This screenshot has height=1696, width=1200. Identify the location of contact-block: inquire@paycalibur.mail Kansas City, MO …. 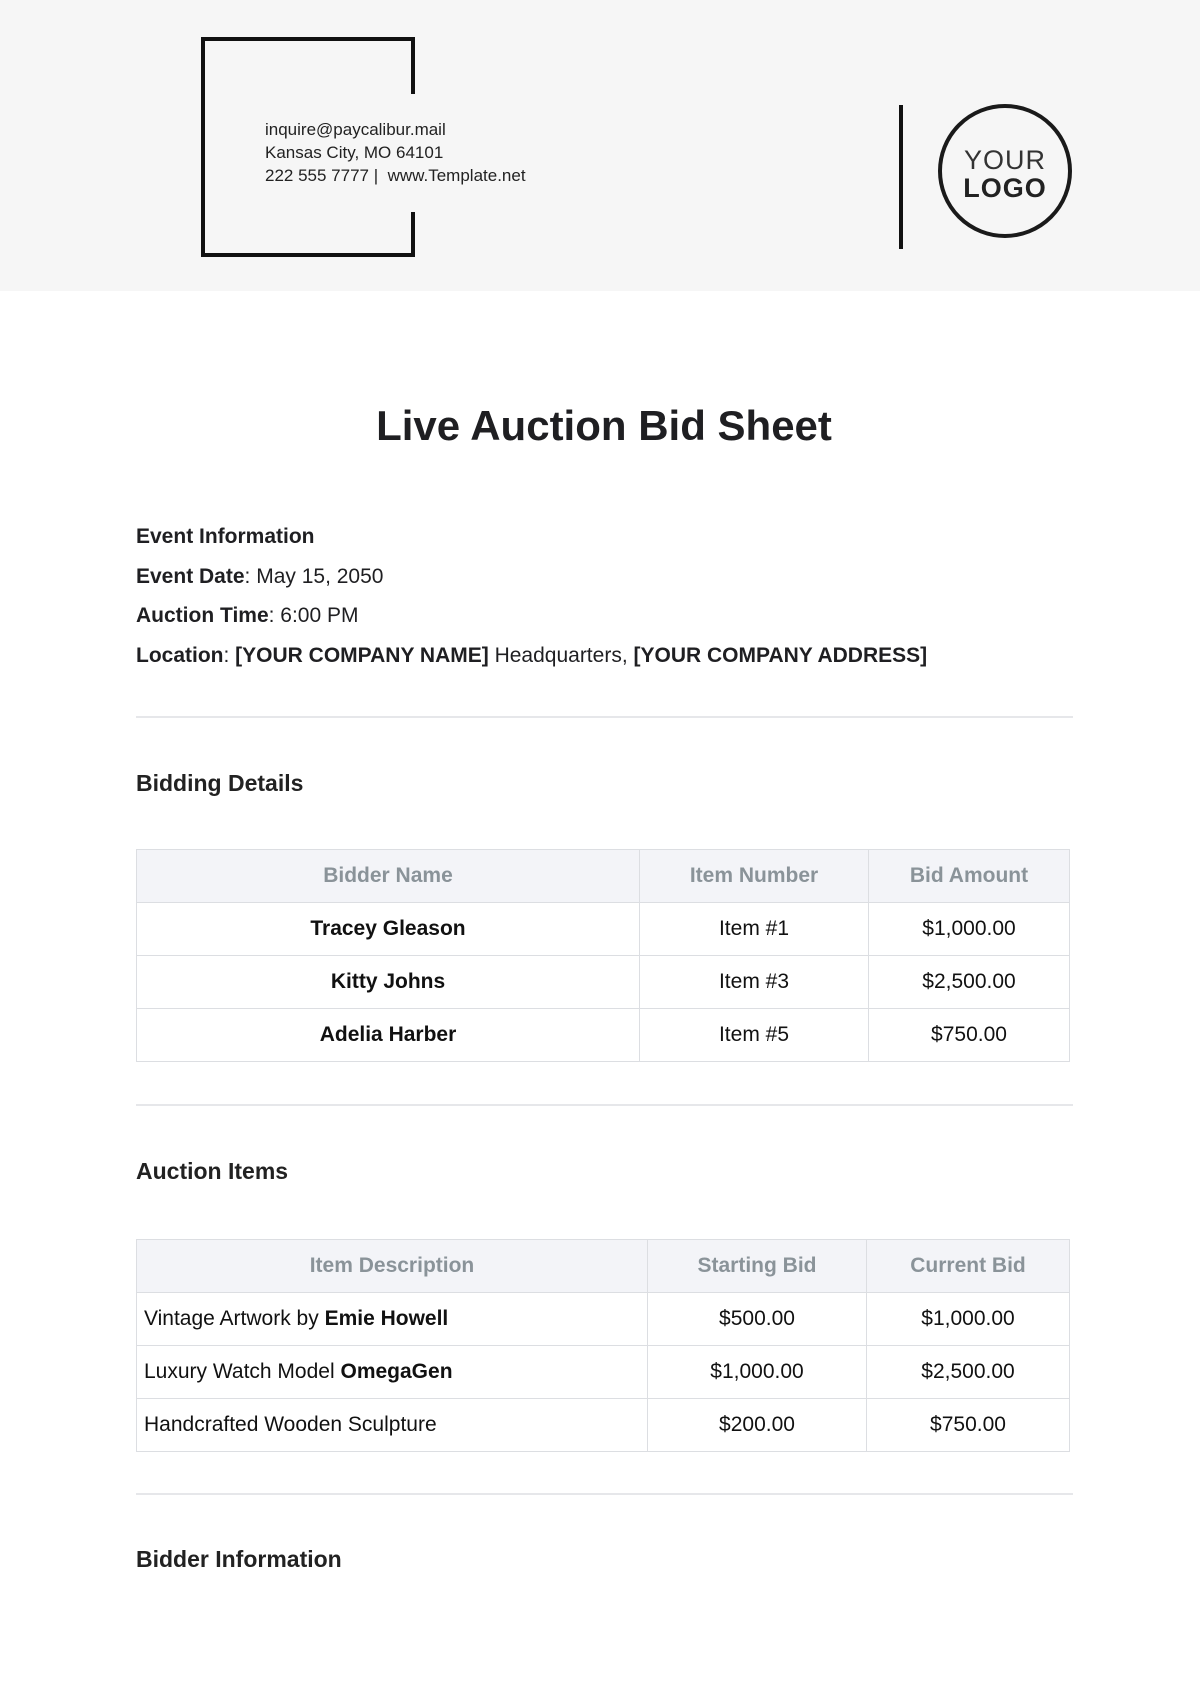
(395, 152).